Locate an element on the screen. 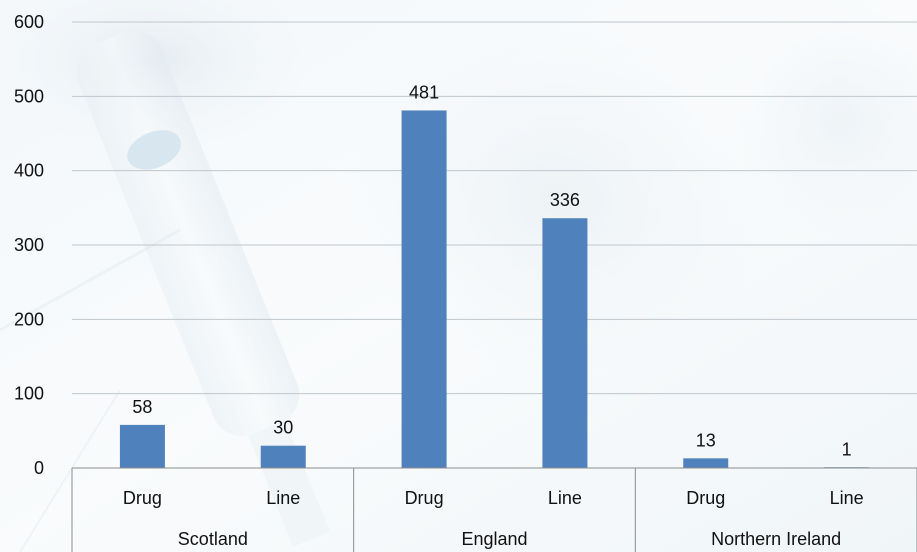  bar-northern-ireland-drug is located at coordinates (706, 463).